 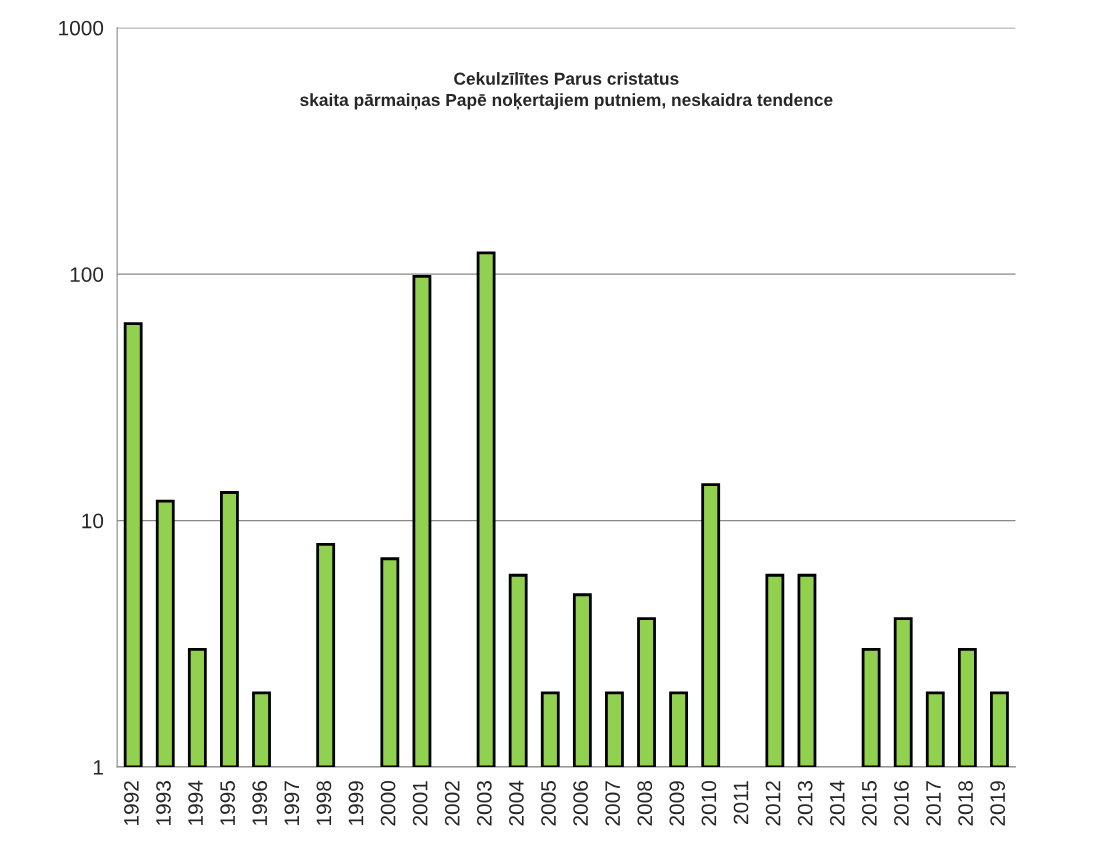 I want to click on x-tick-label: 2018, so click(x=965, y=803).